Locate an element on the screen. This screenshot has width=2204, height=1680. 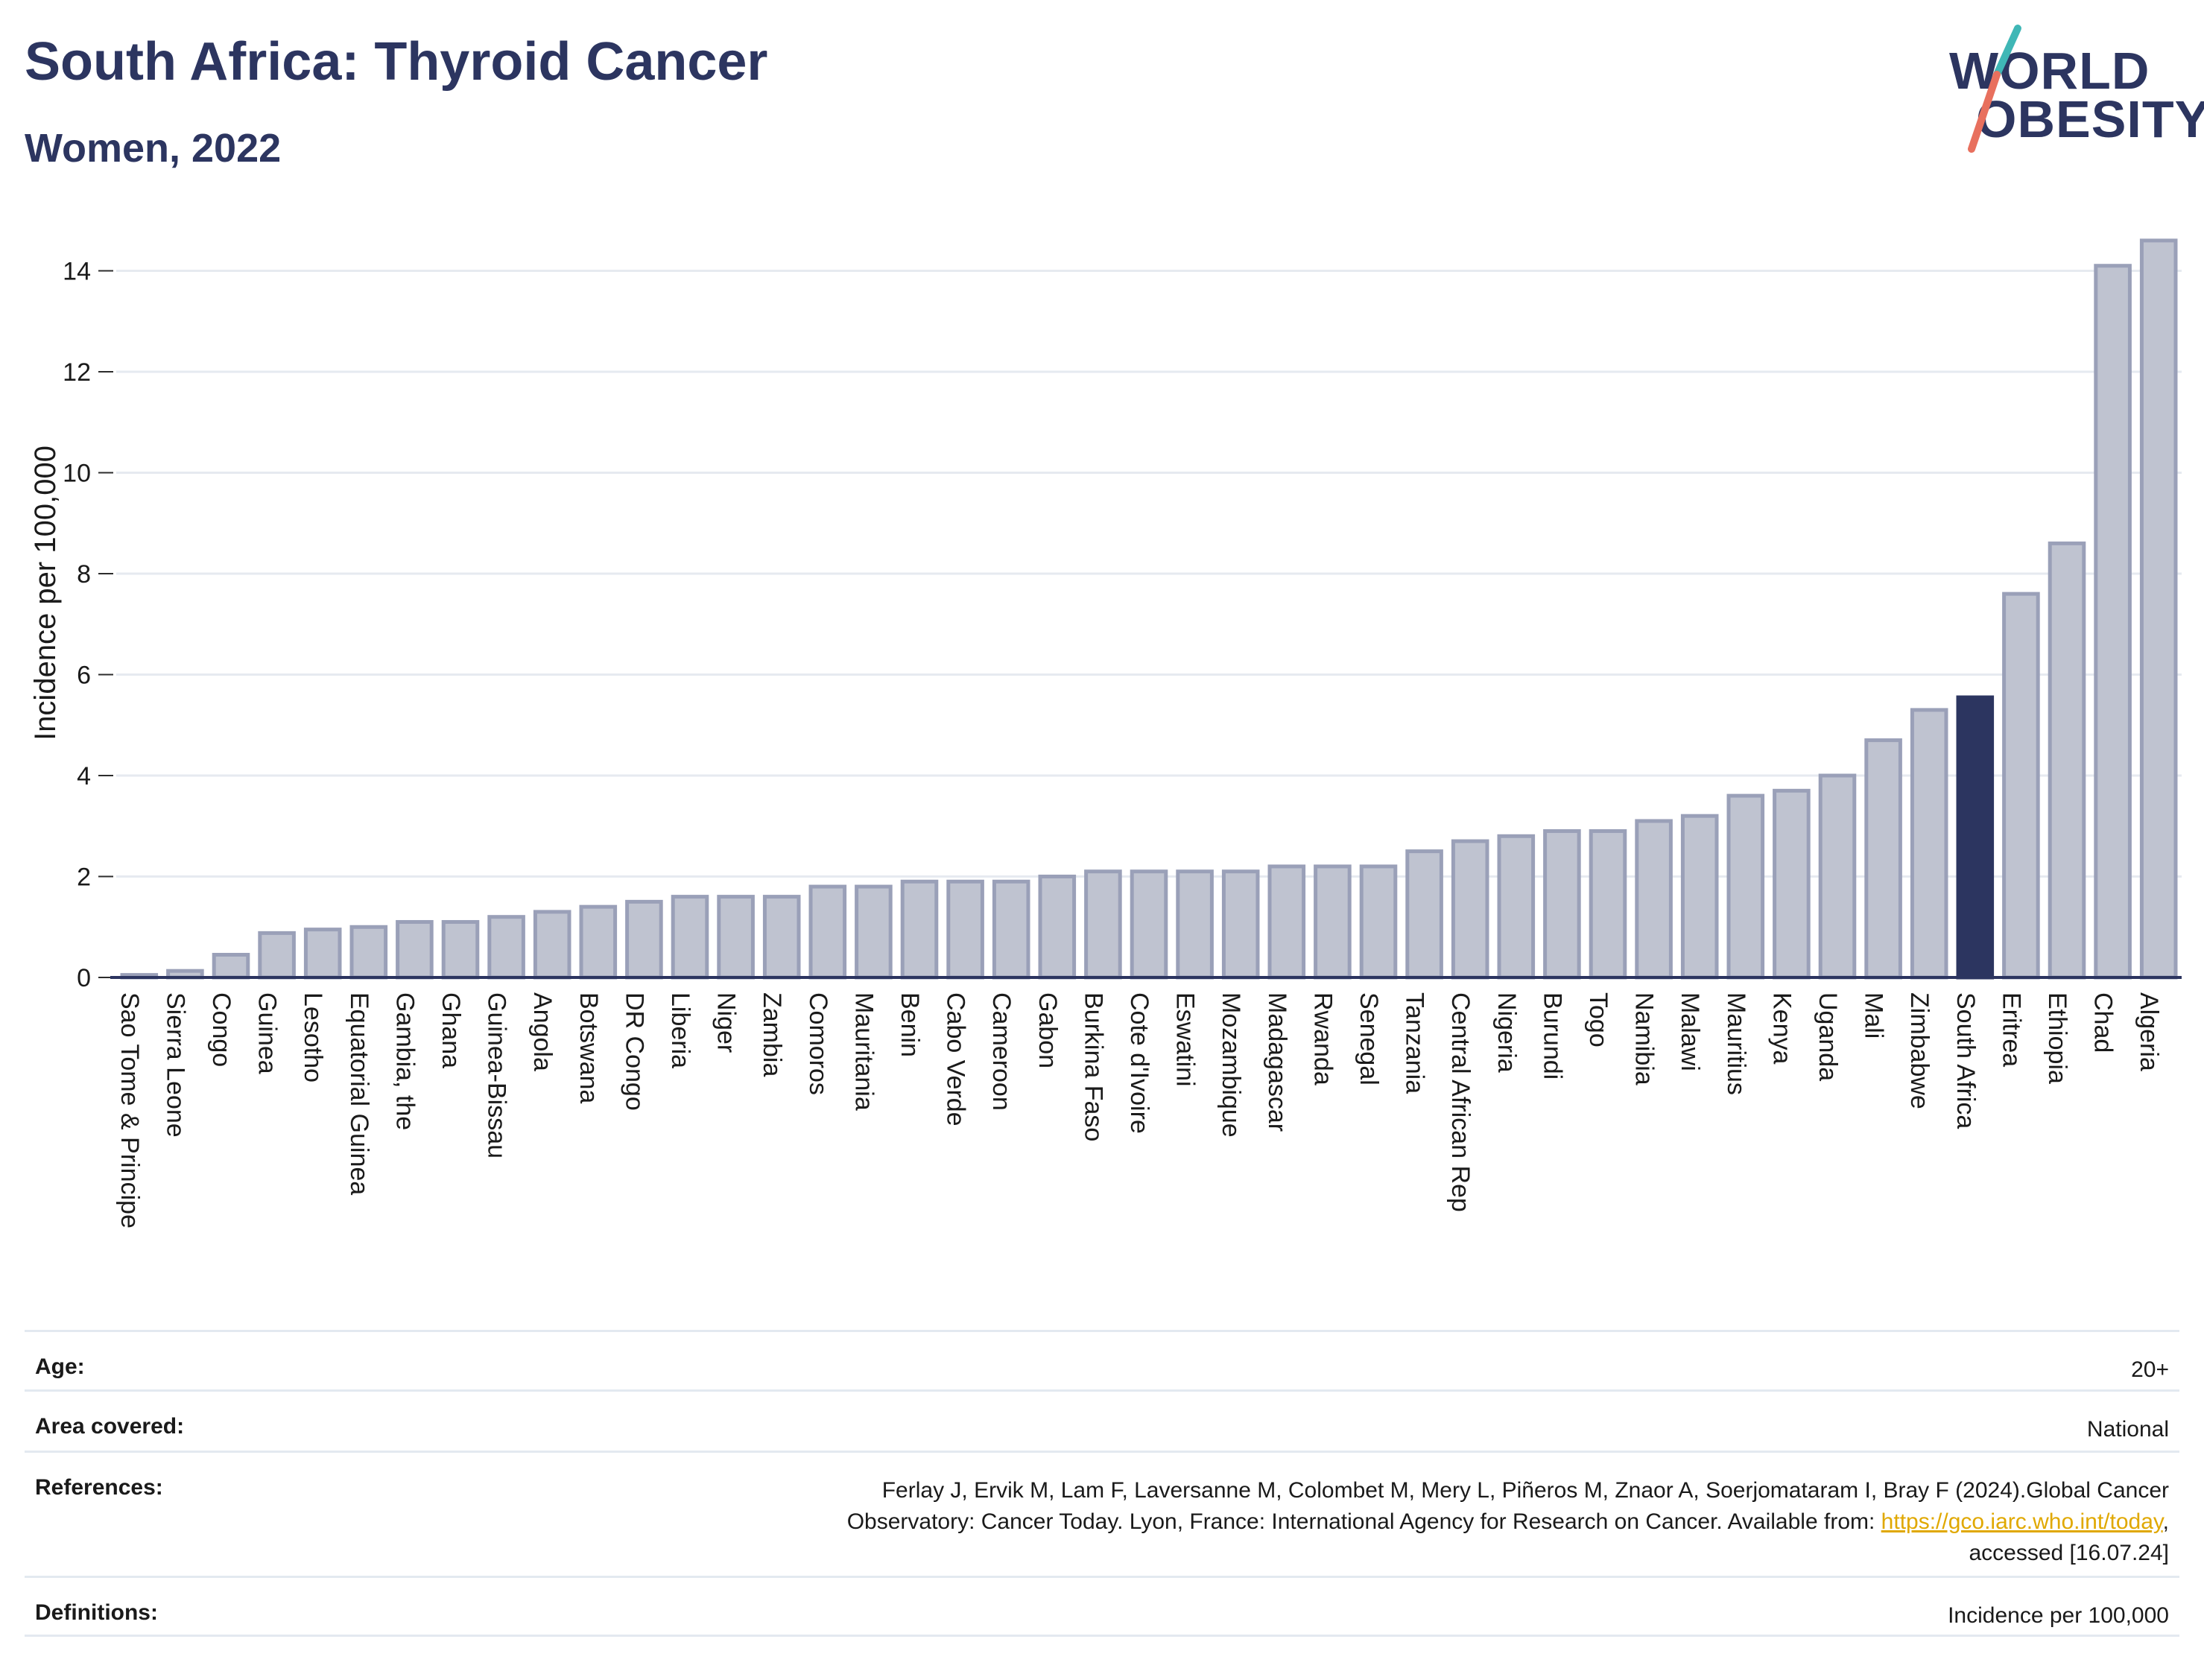
chart-title: South Africa: Thyroid Cancer is located at coordinates (396, 62).